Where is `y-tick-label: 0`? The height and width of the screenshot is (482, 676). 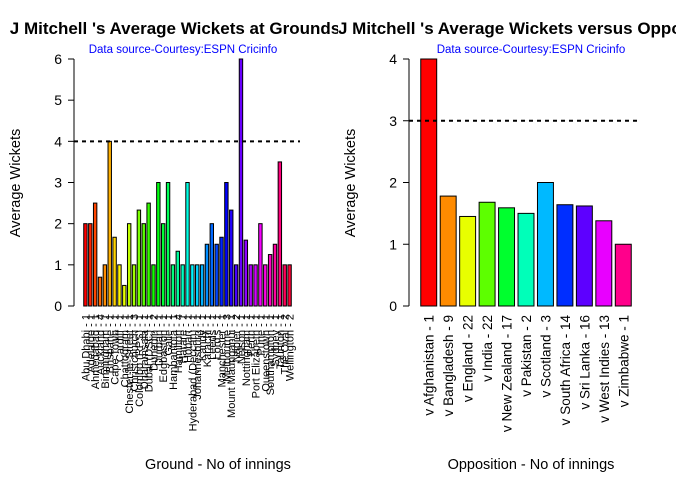 y-tick-label: 0 is located at coordinates (58, 306).